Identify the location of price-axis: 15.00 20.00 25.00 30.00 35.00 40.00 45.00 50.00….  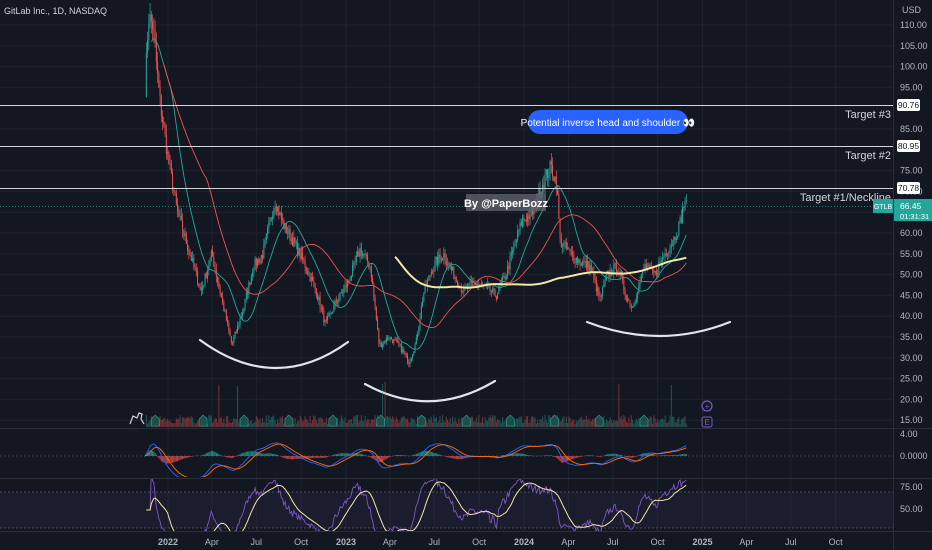
(910, 275).